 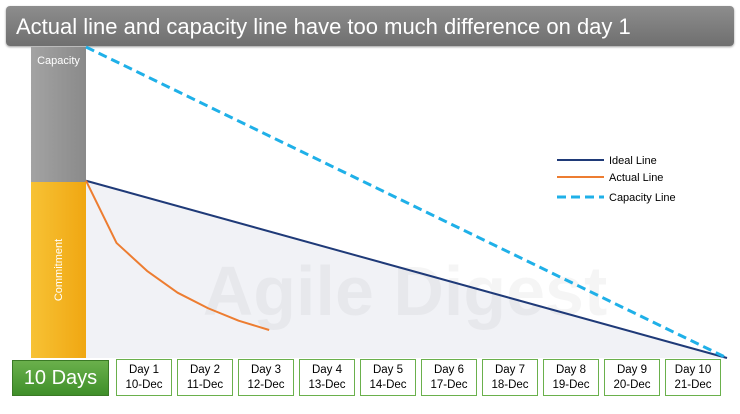 What do you see at coordinates (266, 377) in the screenshot?
I see `x-tick-label: Day 3 12-Dec` at bounding box center [266, 377].